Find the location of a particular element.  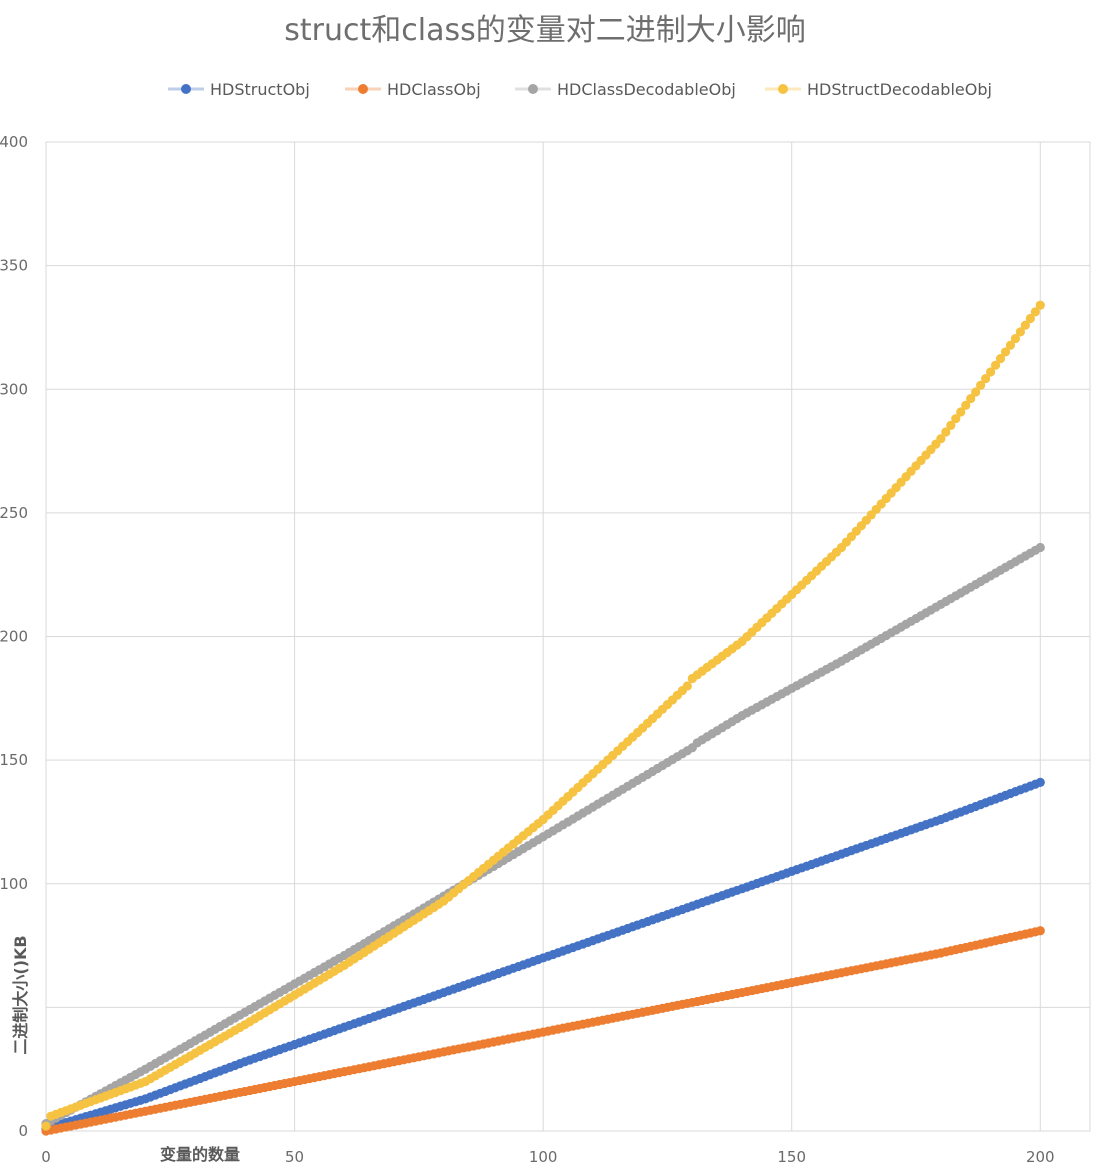

legend-item: HDClassDecodableObj is located at coordinates (625, 89).